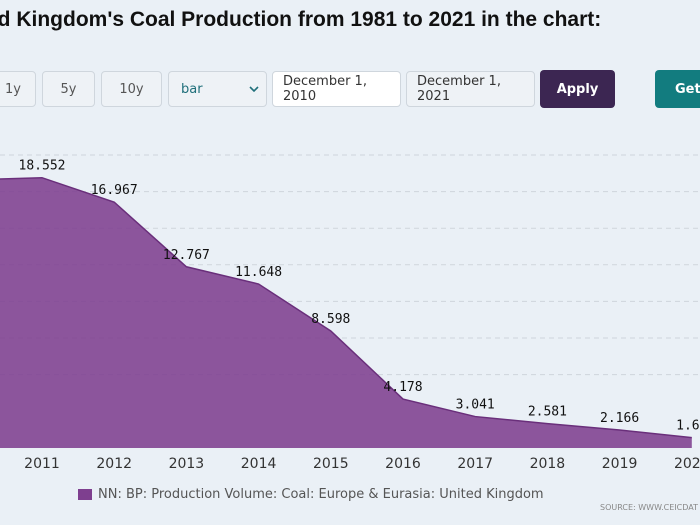  I want to click on data-label: 8.598, so click(330, 319).